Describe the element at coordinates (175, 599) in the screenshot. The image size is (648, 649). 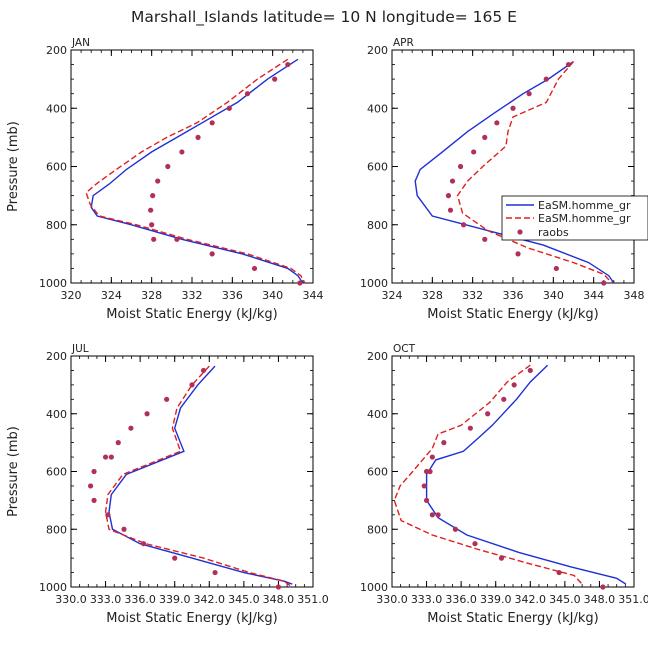
I see `x-tick-label: 339.0` at that location.